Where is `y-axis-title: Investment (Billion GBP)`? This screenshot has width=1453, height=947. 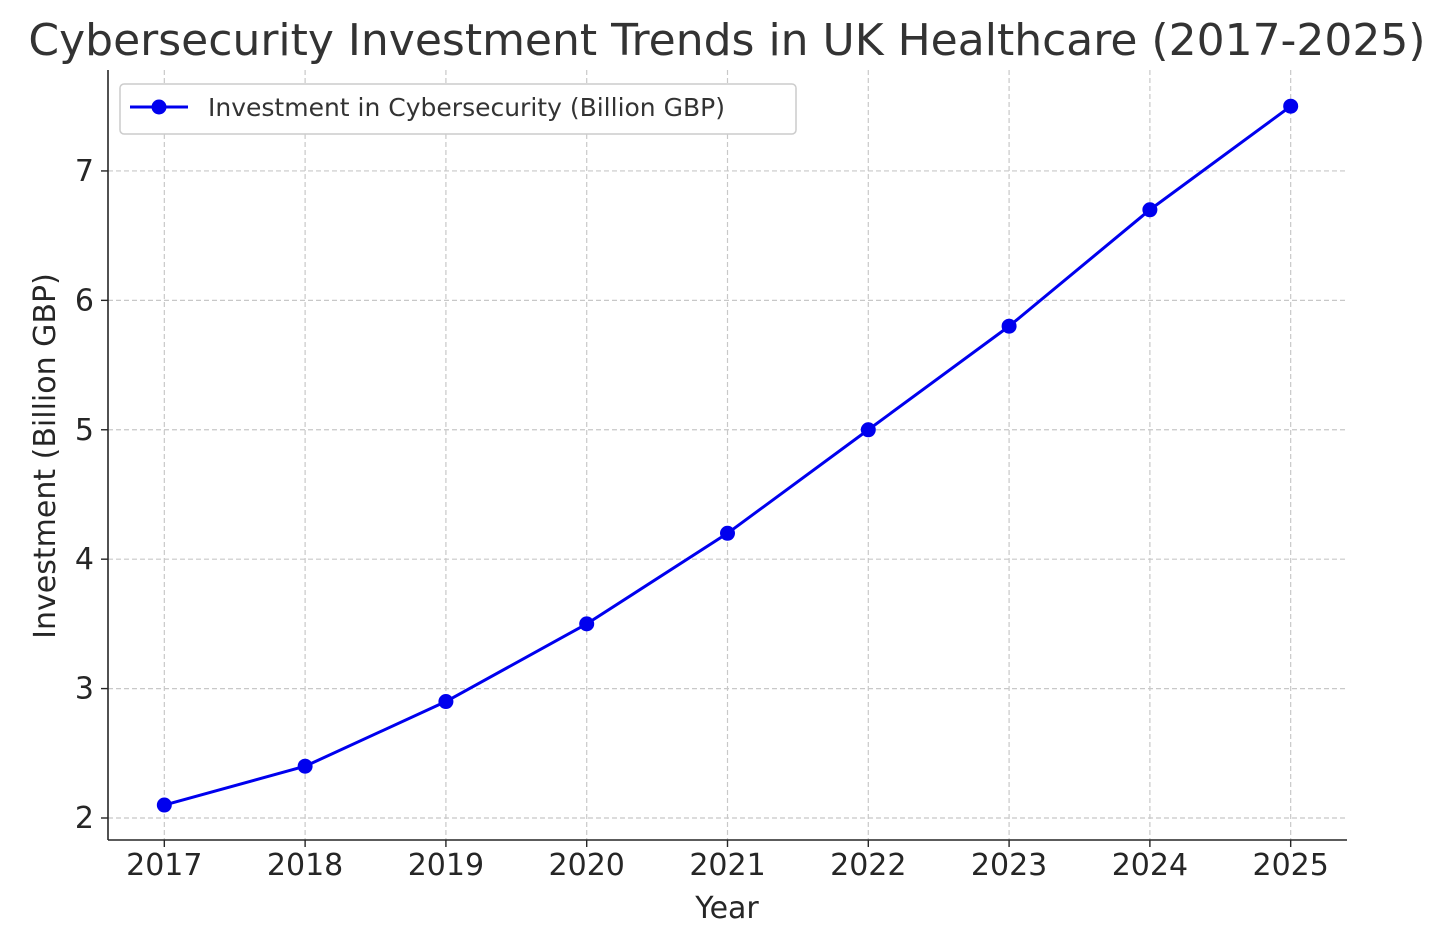
y-axis-title: Investment (Billion GBP) is located at coordinates (45, 456).